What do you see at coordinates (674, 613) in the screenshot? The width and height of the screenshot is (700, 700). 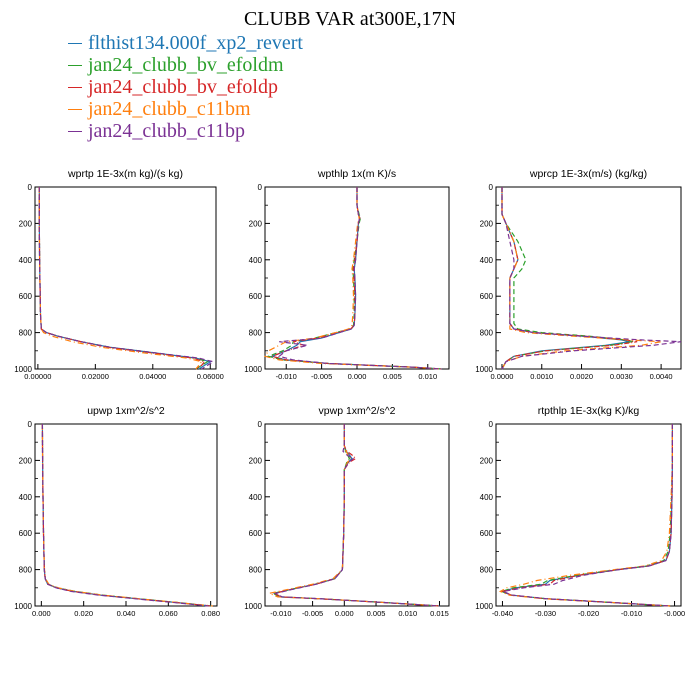 I see `x-tick-label: -0.000` at bounding box center [674, 613].